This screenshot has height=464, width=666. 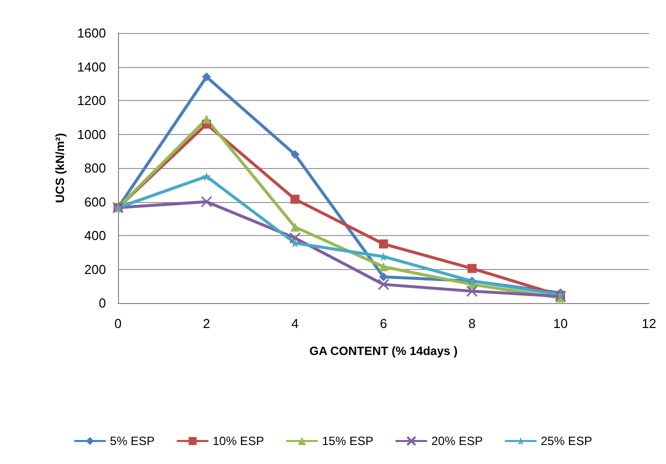 What do you see at coordinates (91, 33) in the screenshot?
I see `y-tick-label: 1600` at bounding box center [91, 33].